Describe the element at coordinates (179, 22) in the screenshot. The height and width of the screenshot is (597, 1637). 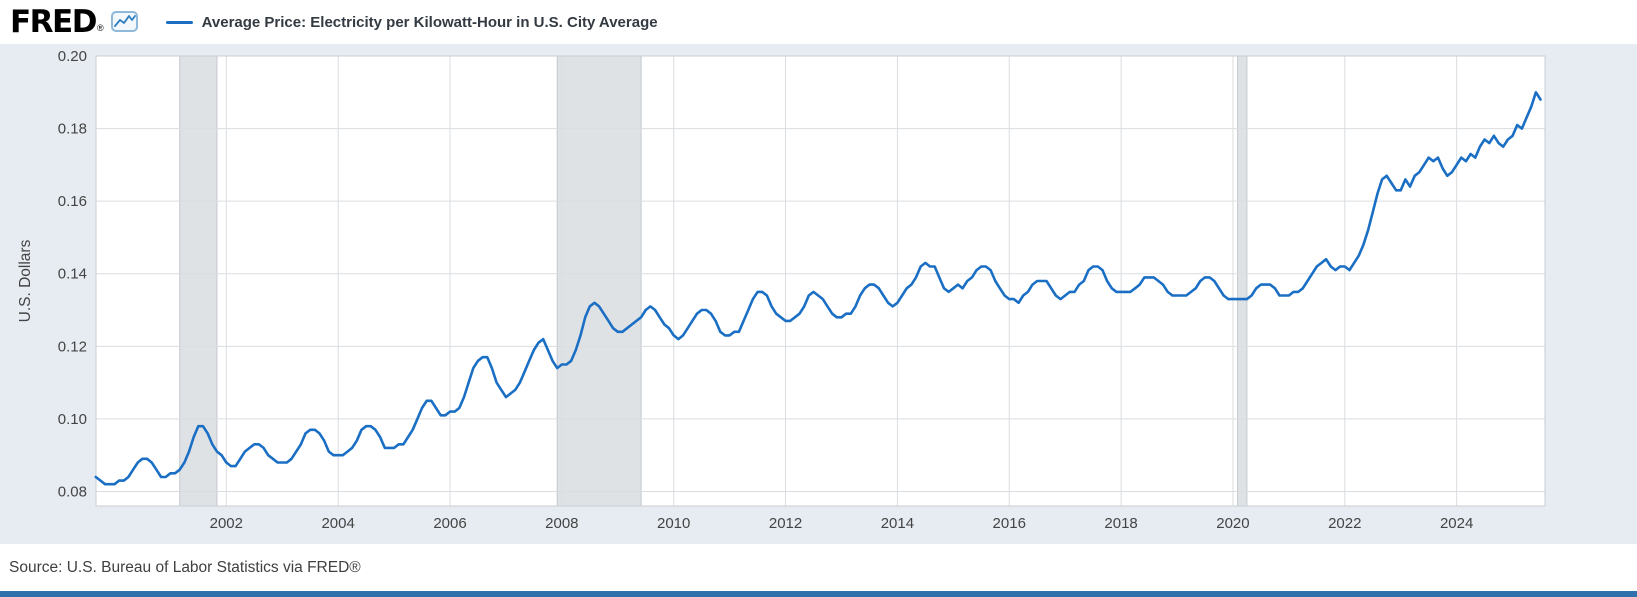
I see `legend-line-swatch` at that location.